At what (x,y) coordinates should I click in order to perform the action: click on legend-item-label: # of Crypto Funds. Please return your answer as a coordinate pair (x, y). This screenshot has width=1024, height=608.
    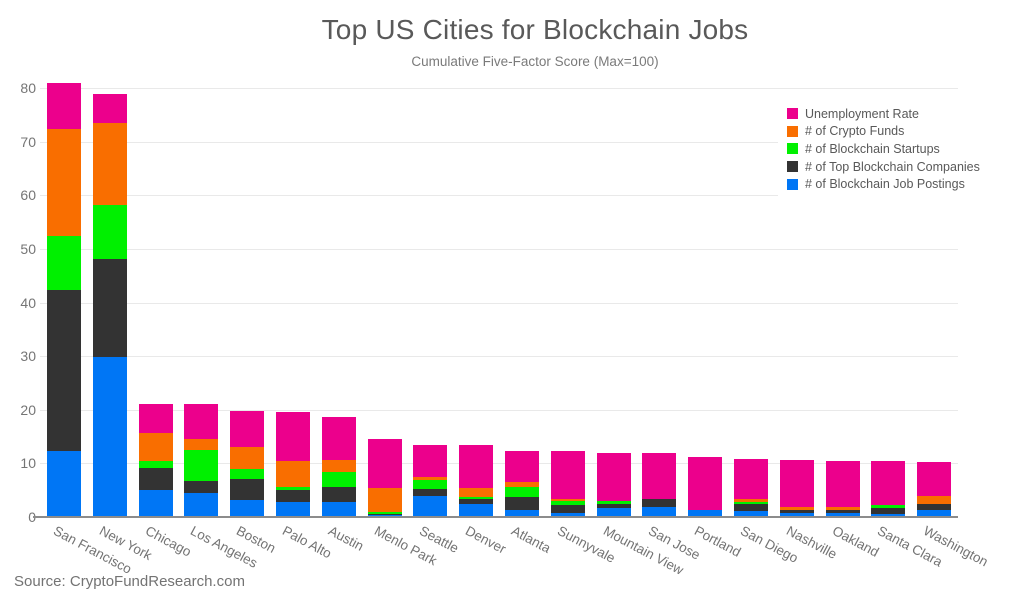
    Looking at the image, I should click on (855, 131).